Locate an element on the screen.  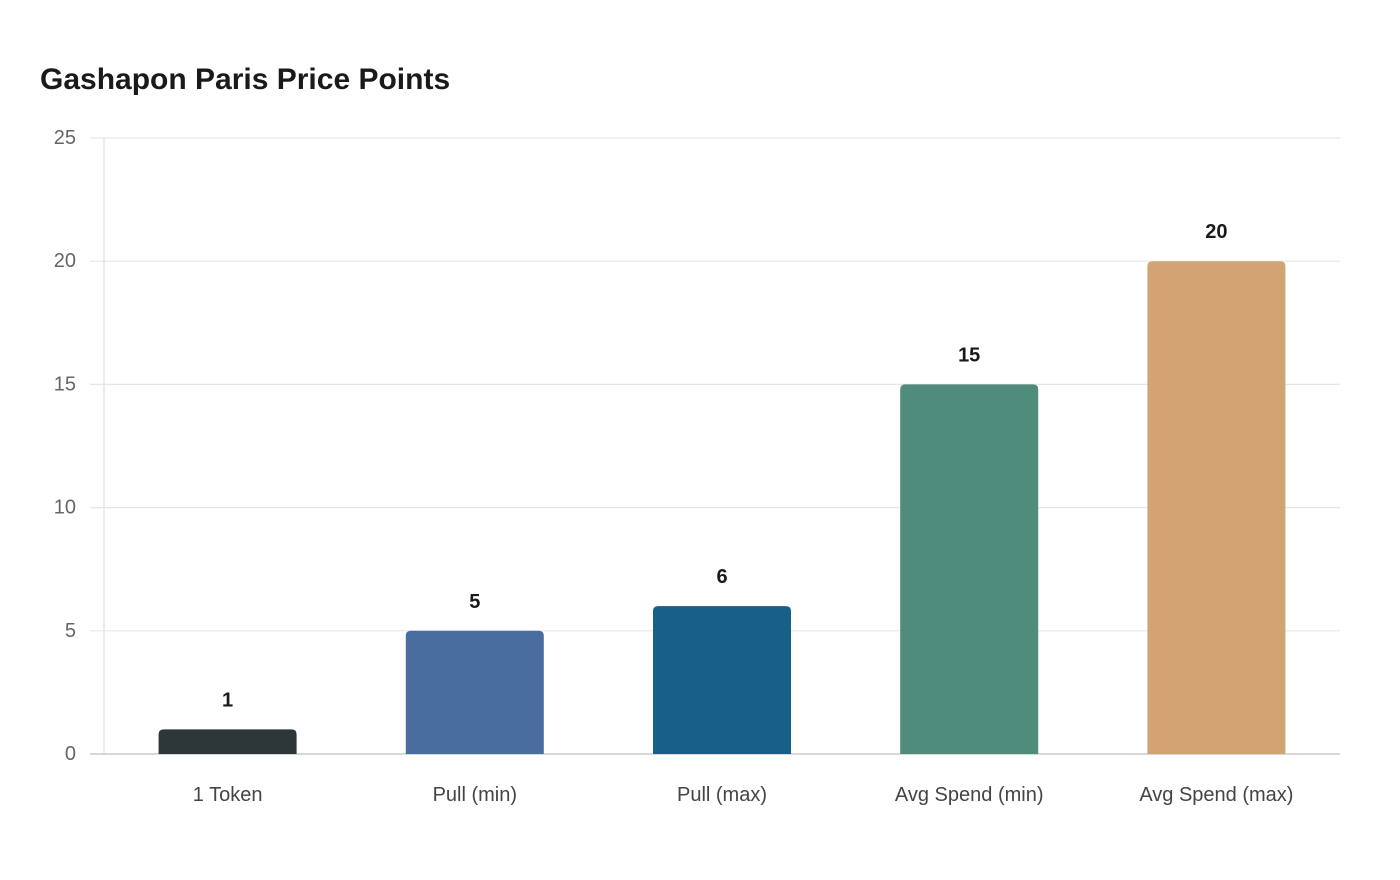
y-tick-label: 15 is located at coordinates (65, 384).